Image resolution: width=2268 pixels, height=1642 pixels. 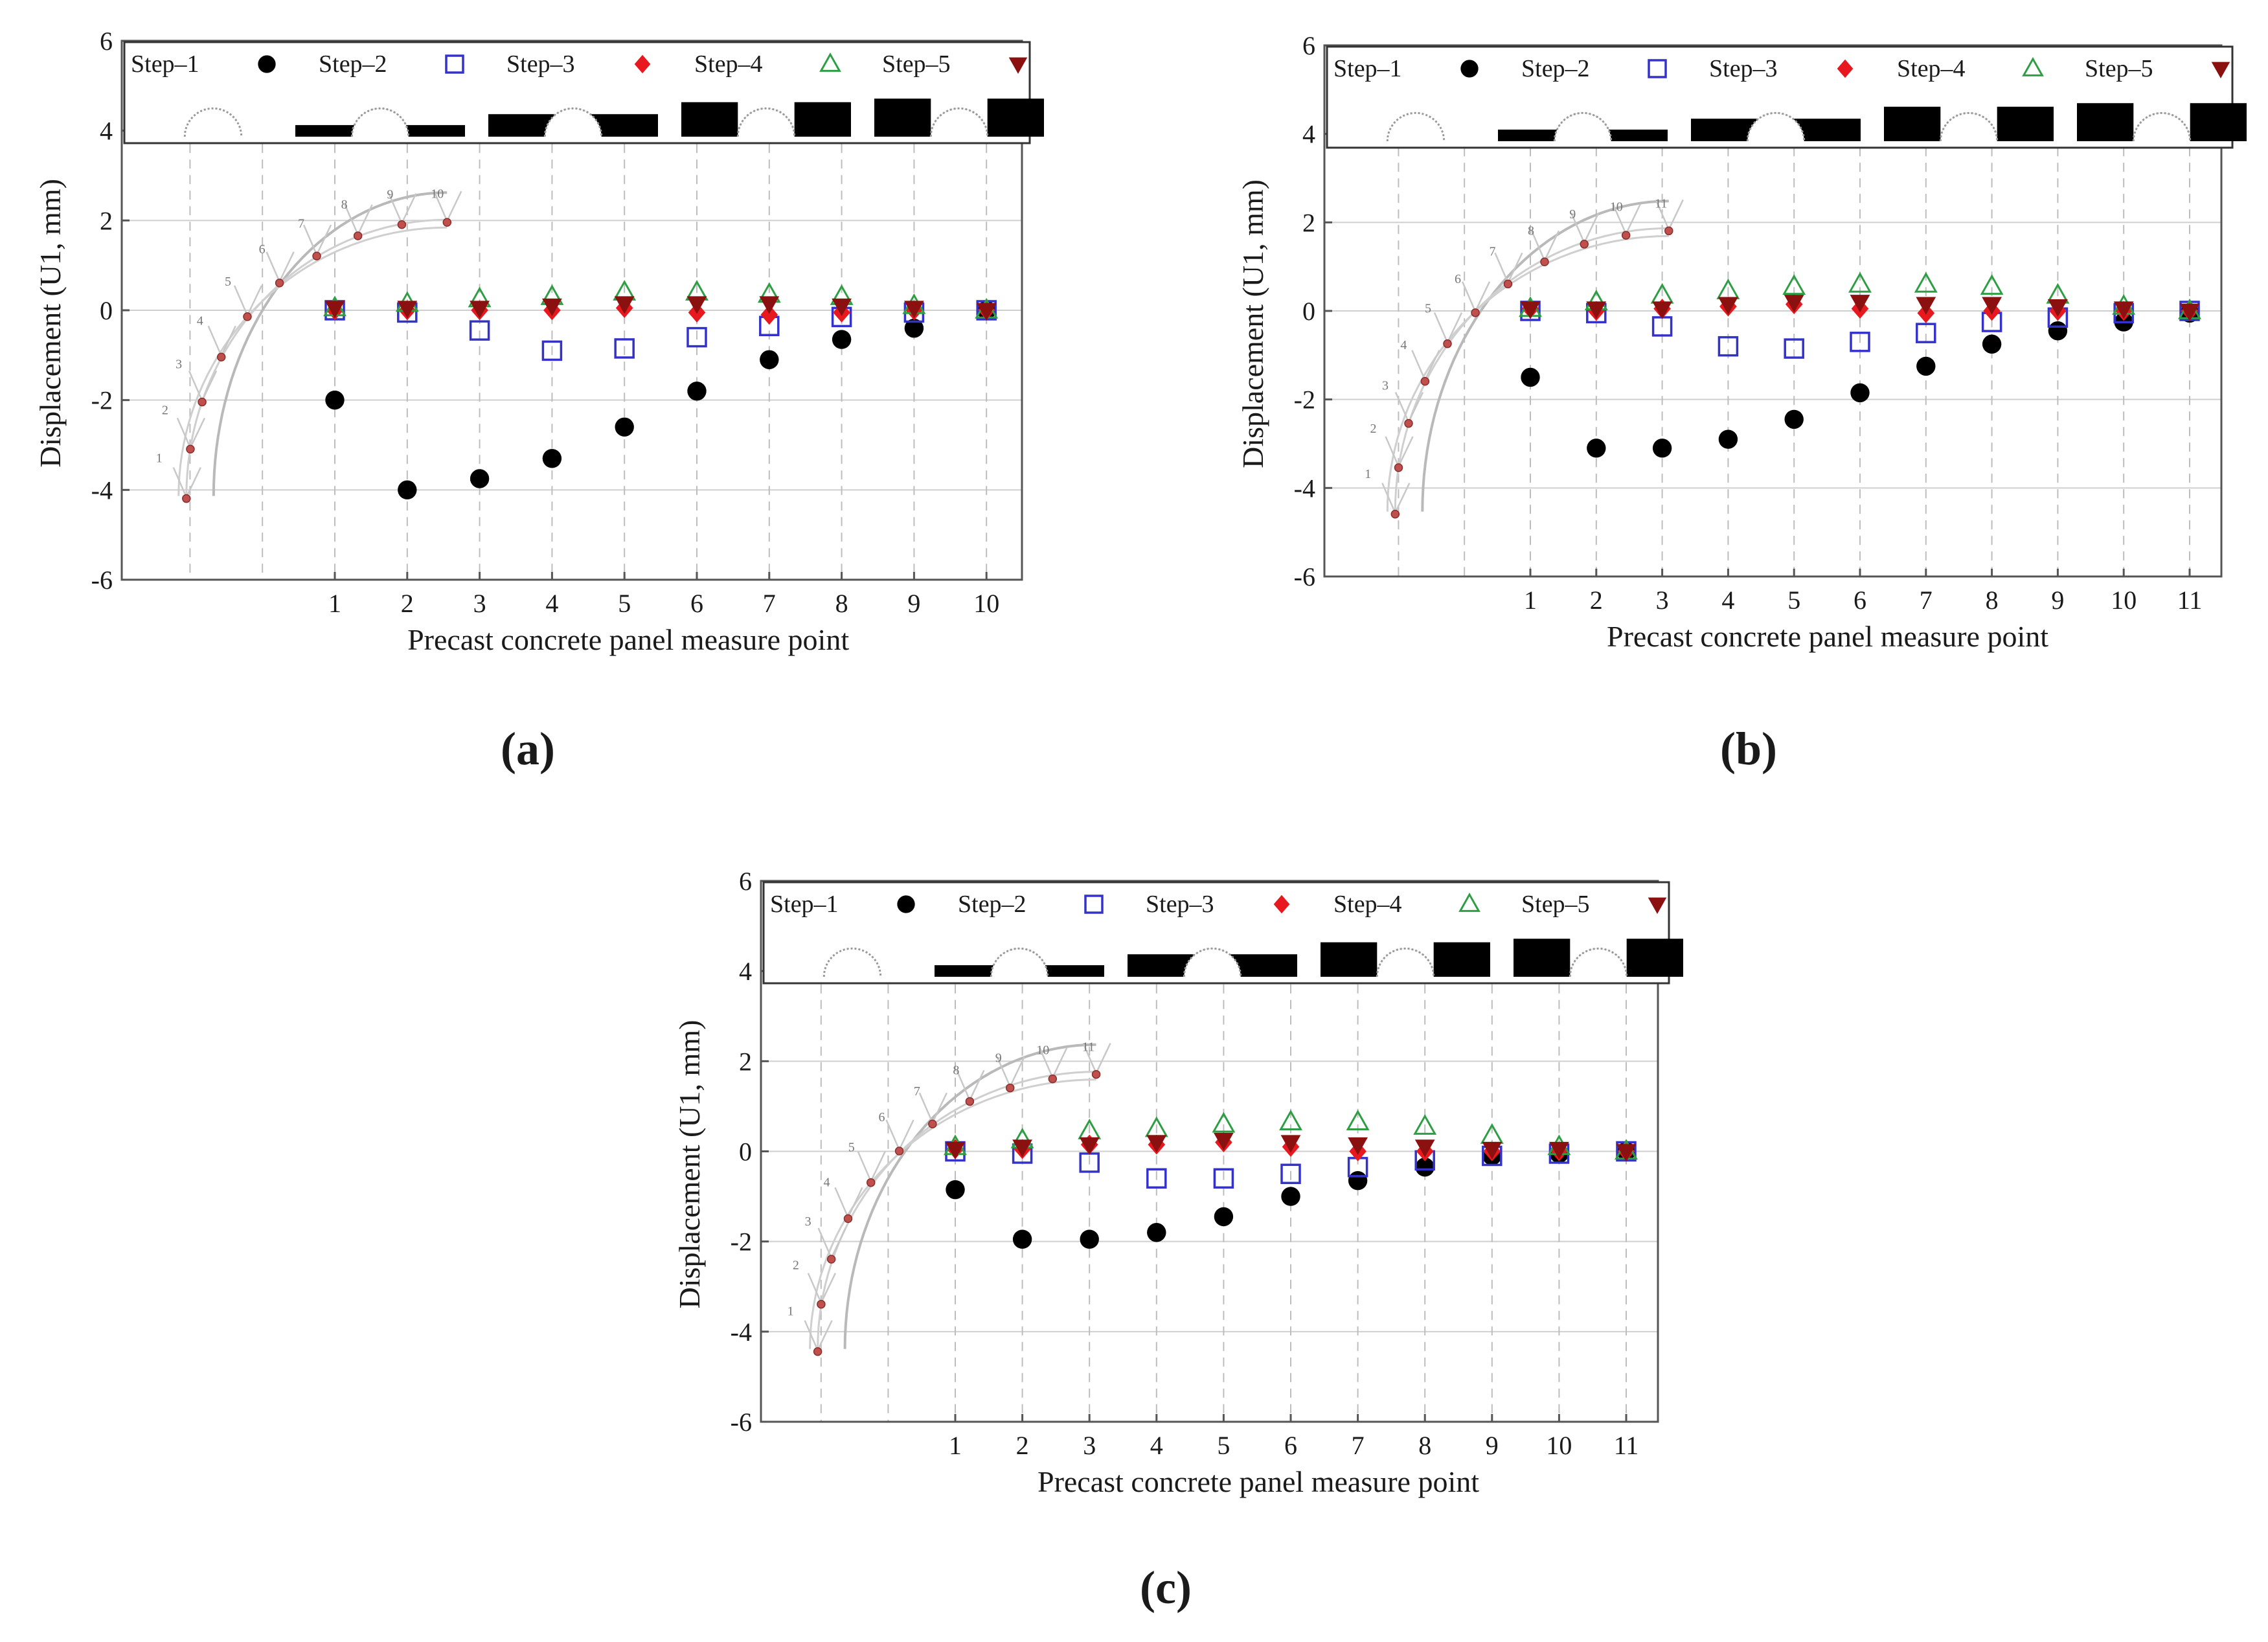 What do you see at coordinates (165, 410) in the screenshot?
I see `segment-label: 2` at bounding box center [165, 410].